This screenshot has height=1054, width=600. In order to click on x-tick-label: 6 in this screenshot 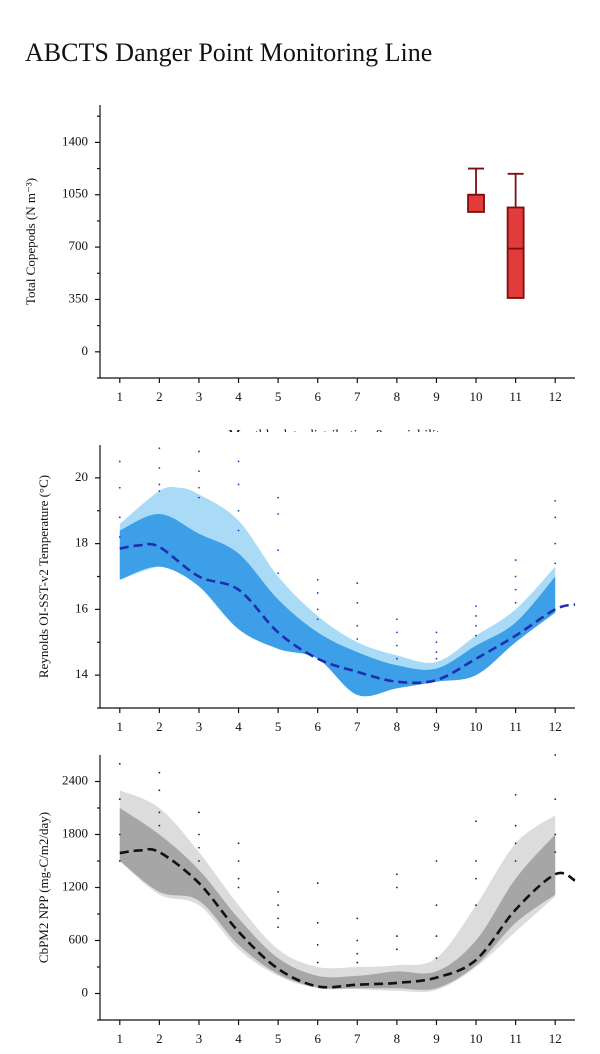, I will do `click(317, 726)`.